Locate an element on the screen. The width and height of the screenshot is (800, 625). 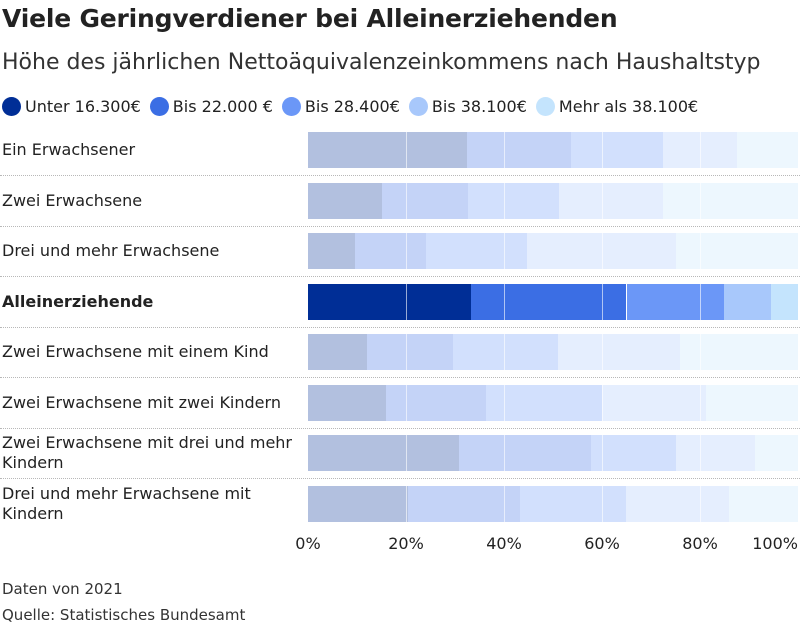
source-note: Quelle: Statistisches Bundesamt is located at coordinates (124, 615).